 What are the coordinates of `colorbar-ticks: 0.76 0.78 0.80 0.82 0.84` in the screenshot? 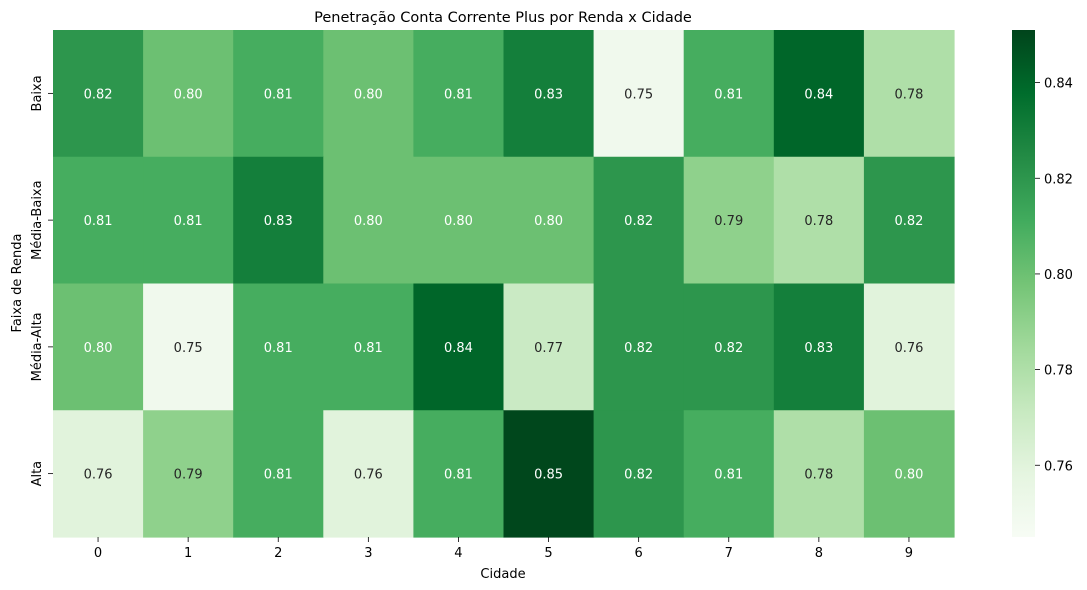 It's located at (1054, 275).